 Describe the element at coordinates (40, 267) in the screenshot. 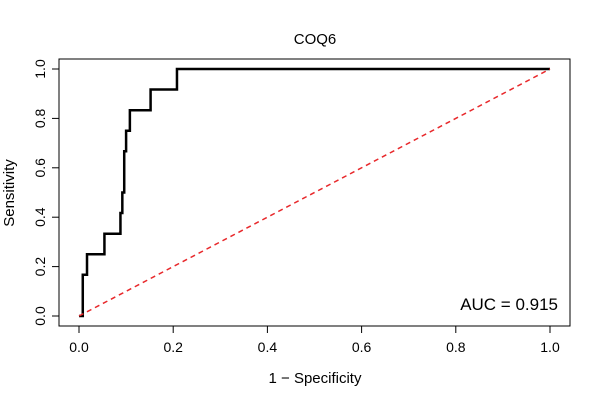

I see `y-tick-label: 0.2` at that location.